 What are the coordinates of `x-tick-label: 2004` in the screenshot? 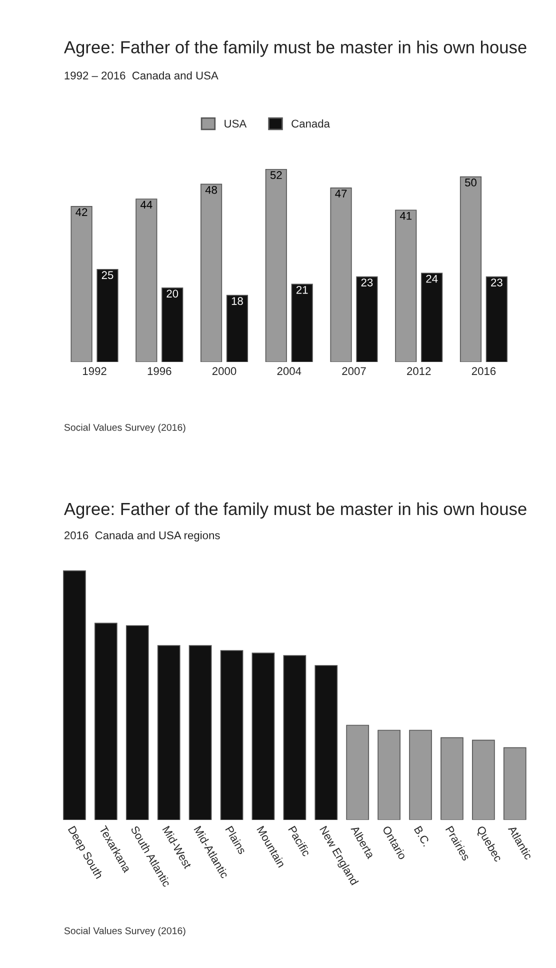 It's located at (289, 371).